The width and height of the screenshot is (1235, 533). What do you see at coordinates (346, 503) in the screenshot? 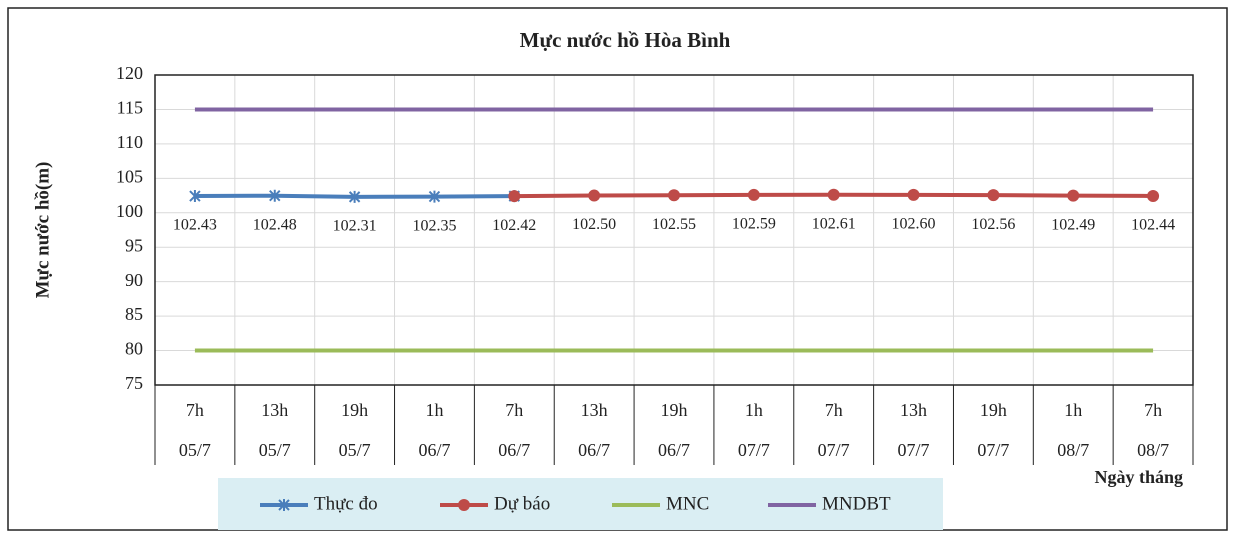
I see `legend-label: Thực đo` at bounding box center [346, 503].